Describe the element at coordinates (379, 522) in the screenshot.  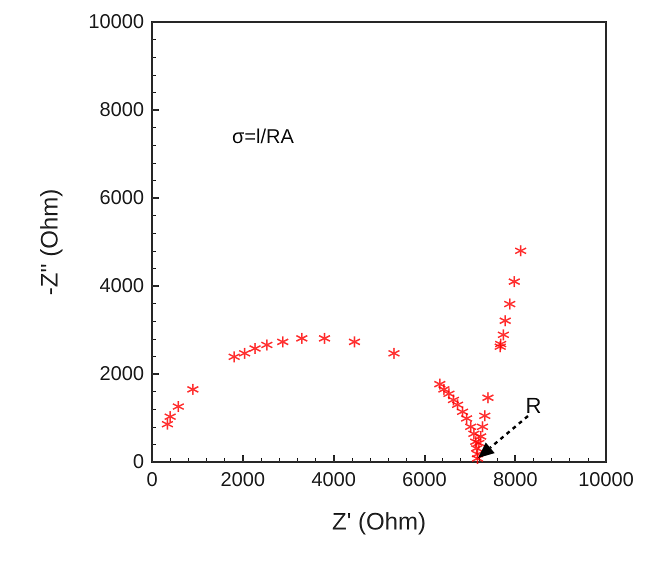
I see `x-axis-title: Z' (Ohm)` at that location.